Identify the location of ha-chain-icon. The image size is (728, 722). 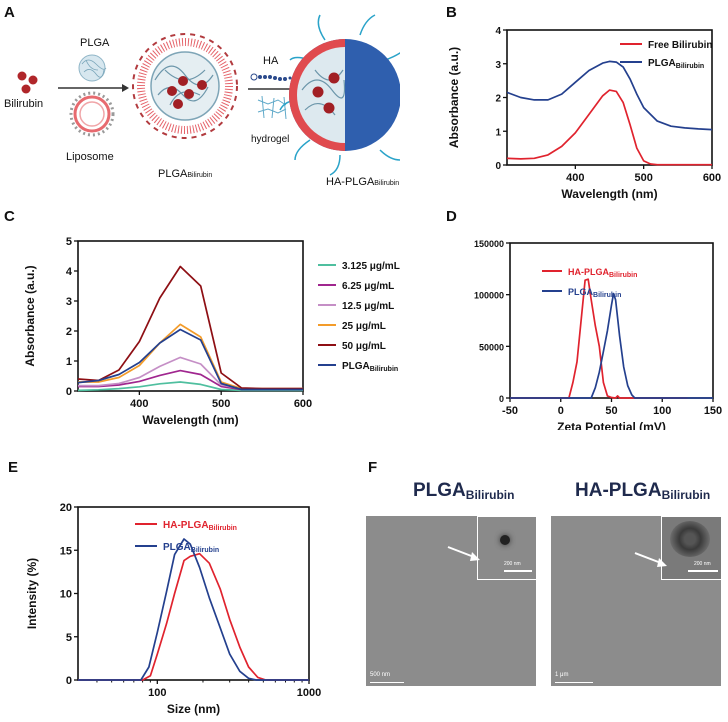
(271, 77).